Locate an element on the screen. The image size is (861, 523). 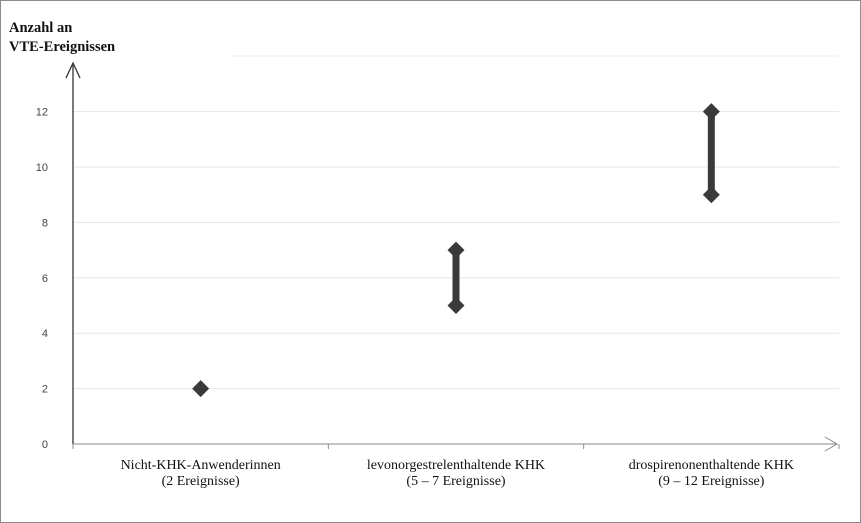
category-sublabel: (9 – 12 Ereignisse) is located at coordinates (711, 481).